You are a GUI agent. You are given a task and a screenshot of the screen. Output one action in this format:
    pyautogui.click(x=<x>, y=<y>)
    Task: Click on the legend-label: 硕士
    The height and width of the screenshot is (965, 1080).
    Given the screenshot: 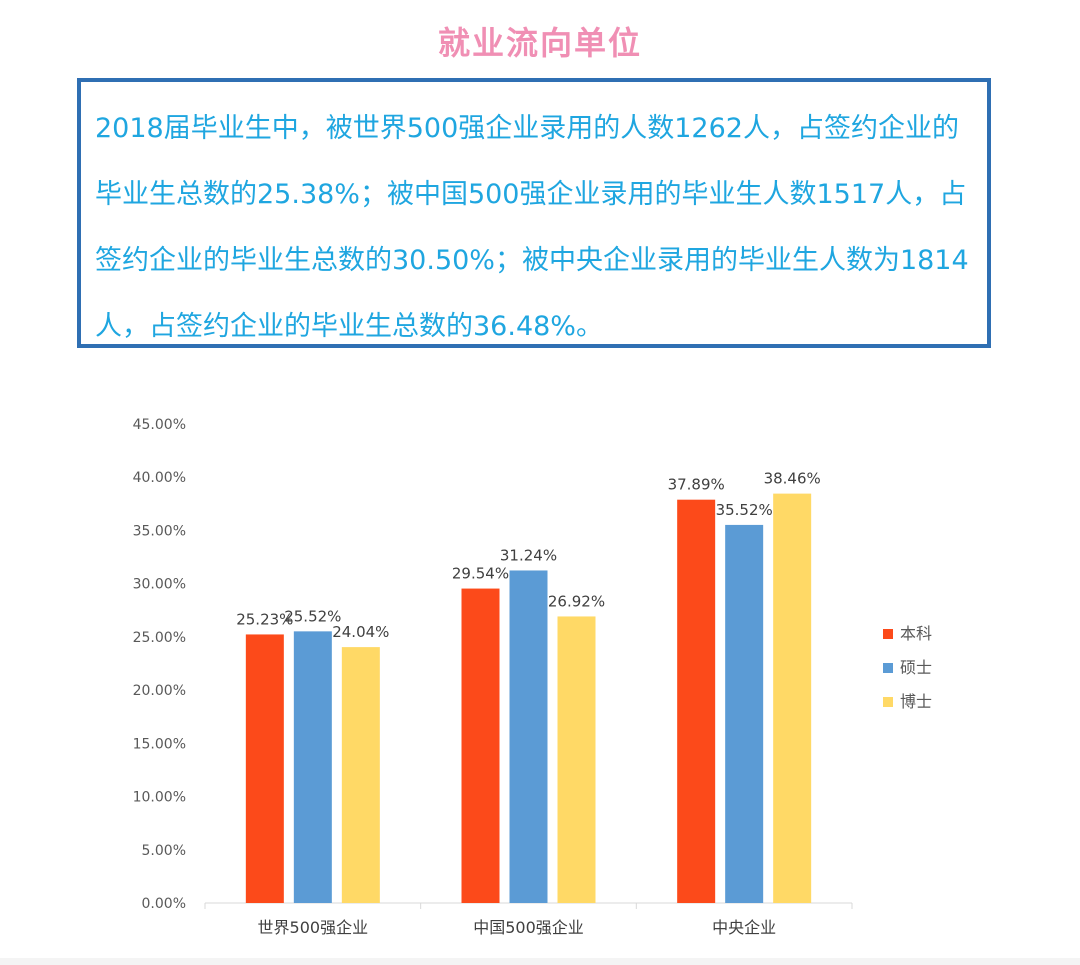 What is the action you would take?
    pyautogui.click(x=916, y=667)
    